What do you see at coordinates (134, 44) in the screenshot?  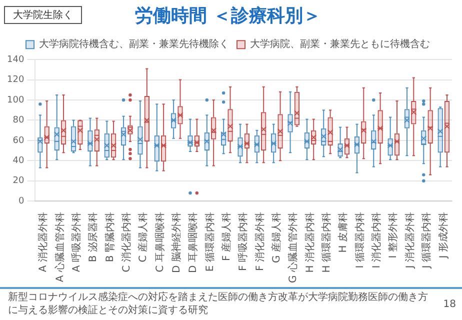 I see `legend-label: 大学病院待機含む、副業・兼業先待機除く` at bounding box center [134, 44].